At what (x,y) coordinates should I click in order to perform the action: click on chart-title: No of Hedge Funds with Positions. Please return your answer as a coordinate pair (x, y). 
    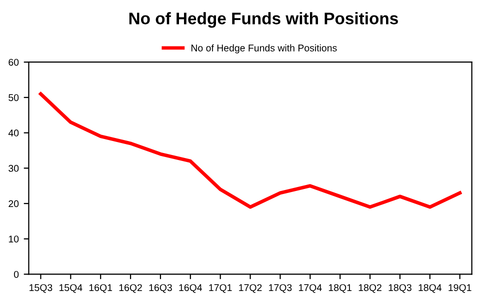
    Looking at the image, I should click on (263, 20).